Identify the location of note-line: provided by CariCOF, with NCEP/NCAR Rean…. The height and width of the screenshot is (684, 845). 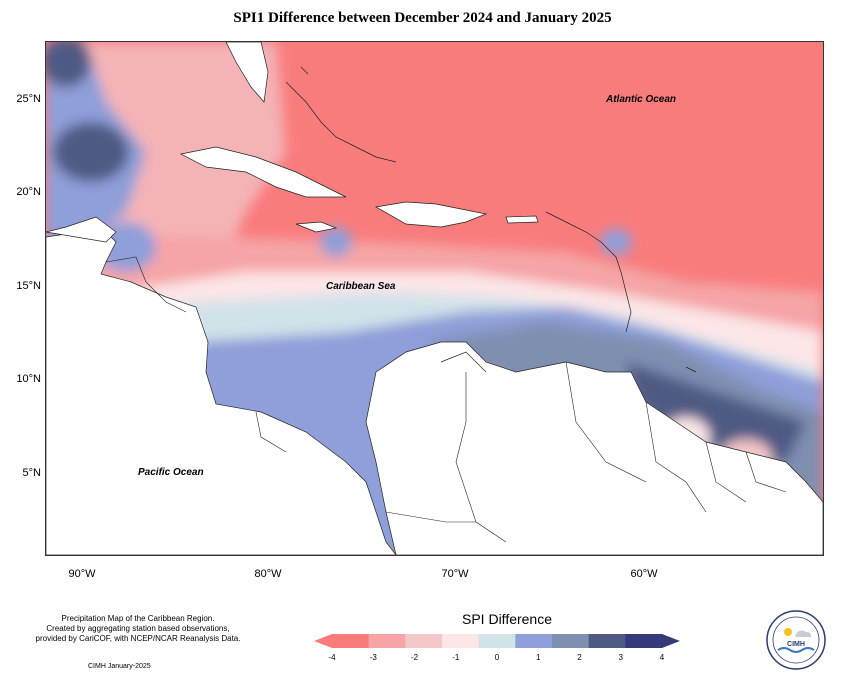
(138, 638).